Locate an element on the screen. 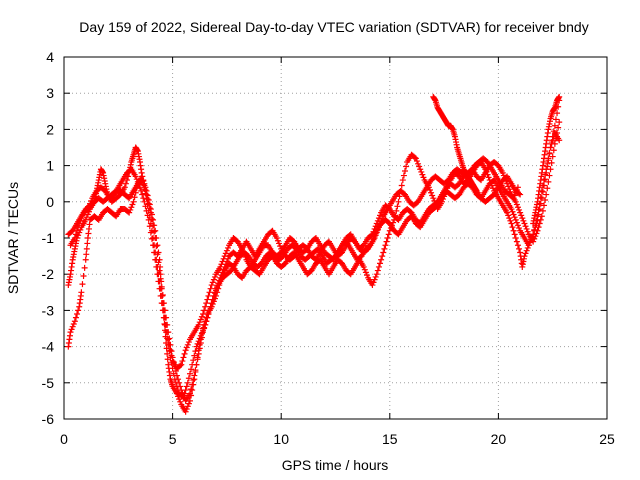 This screenshot has height=480, width=640. x-tick-label: 10 is located at coordinates (281, 439).